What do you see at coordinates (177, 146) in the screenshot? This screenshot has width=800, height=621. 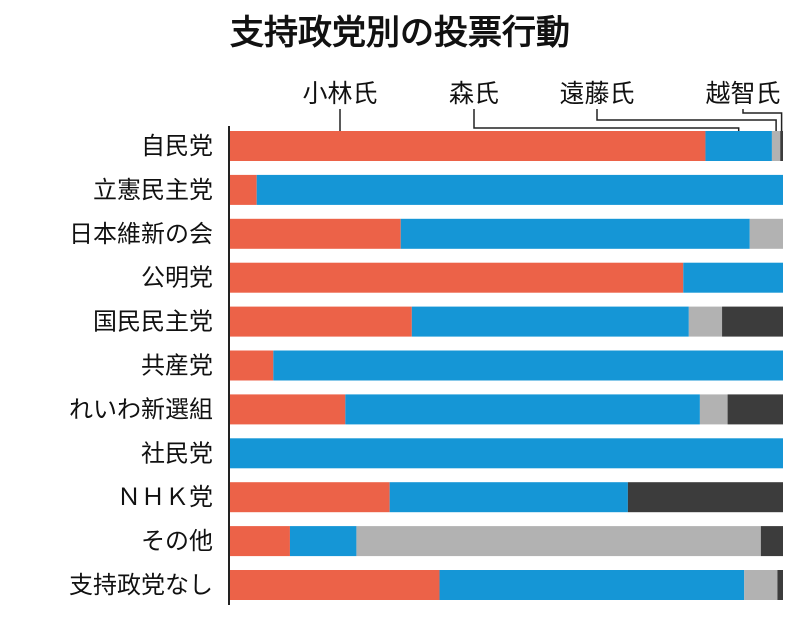 I see `category-label: 自民党` at bounding box center [177, 146].